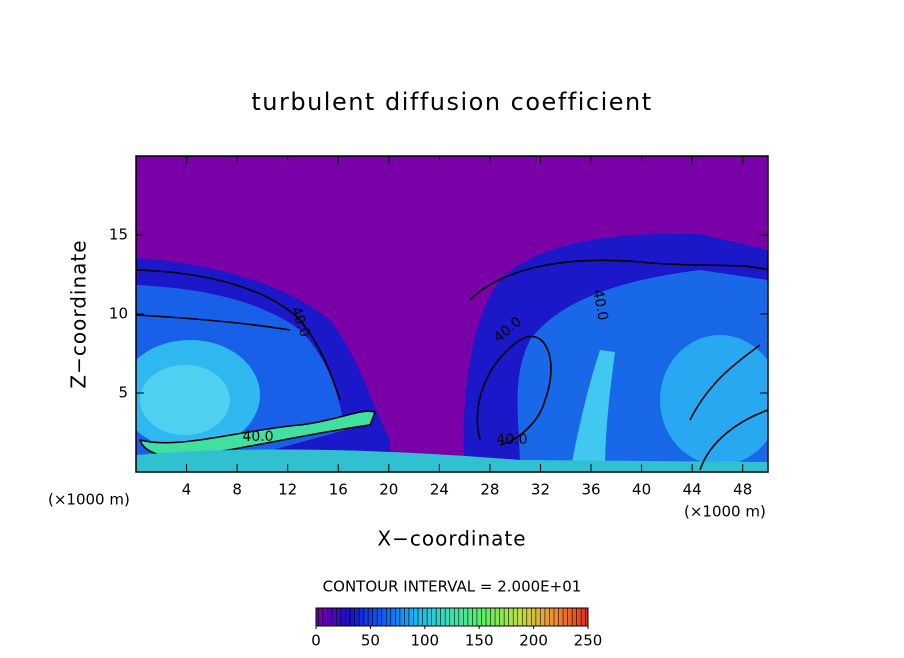  What do you see at coordinates (370, 641) in the screenshot?
I see `colorbar-tick-label: 50` at bounding box center [370, 641].